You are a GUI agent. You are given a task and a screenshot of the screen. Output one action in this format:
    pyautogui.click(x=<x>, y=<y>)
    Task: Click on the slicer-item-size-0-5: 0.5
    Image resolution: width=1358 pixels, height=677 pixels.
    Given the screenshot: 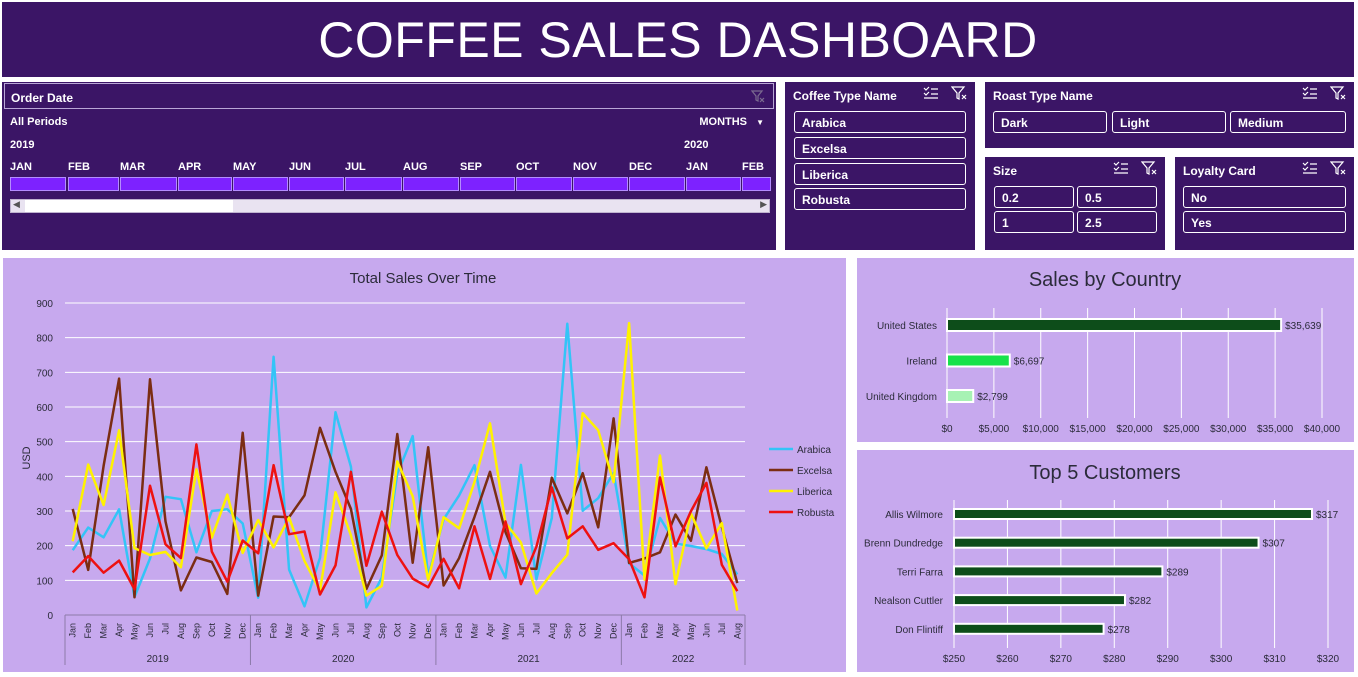 What is the action you would take?
    pyautogui.click(x=1117, y=197)
    